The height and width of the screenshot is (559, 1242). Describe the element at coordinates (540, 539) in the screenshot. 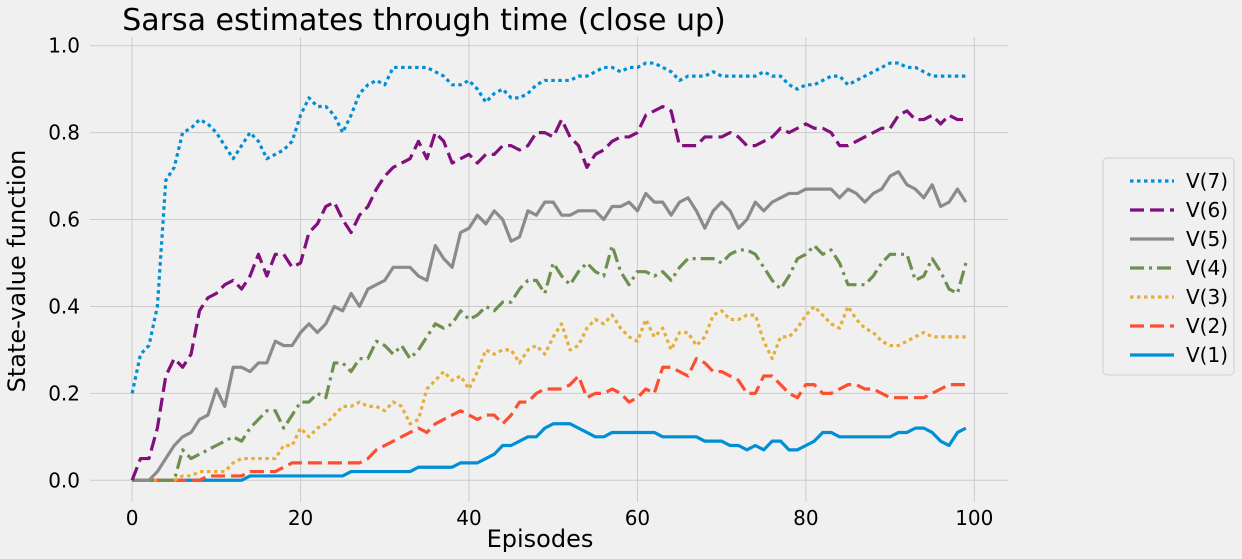

I see `x-axis-label: Episodes` at that location.